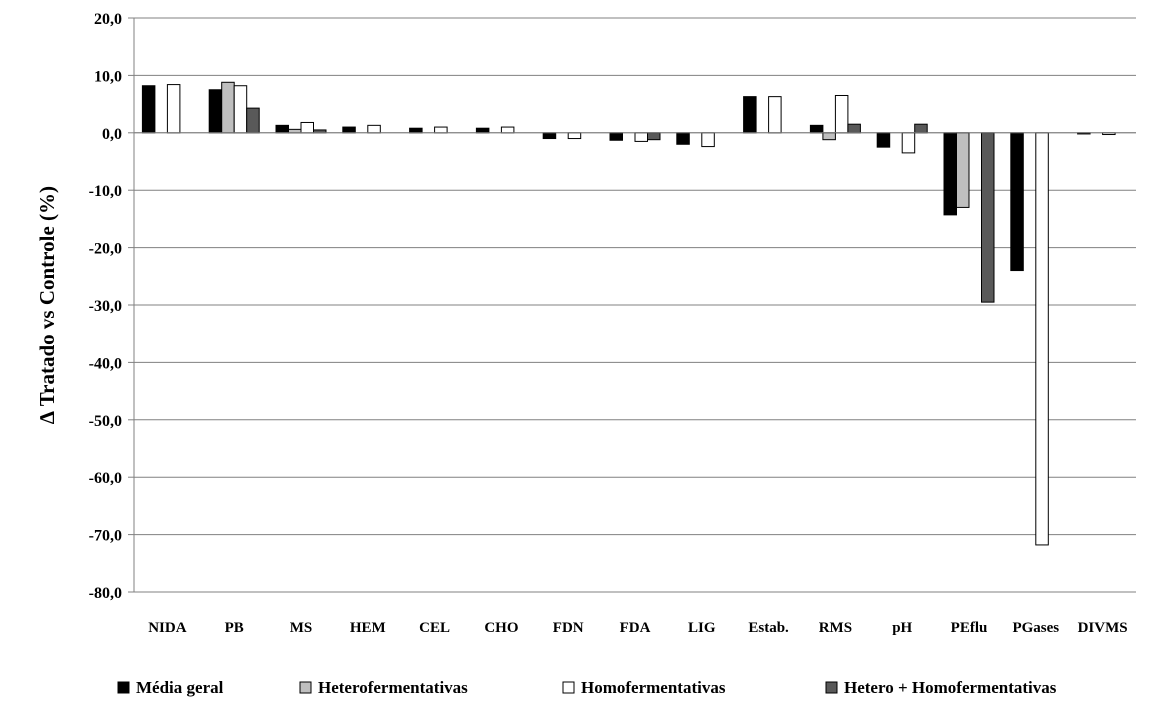 This screenshot has width=1161, height=704. Describe the element at coordinates (568, 628) in the screenshot. I see `x-tick-label: FDN` at that location.